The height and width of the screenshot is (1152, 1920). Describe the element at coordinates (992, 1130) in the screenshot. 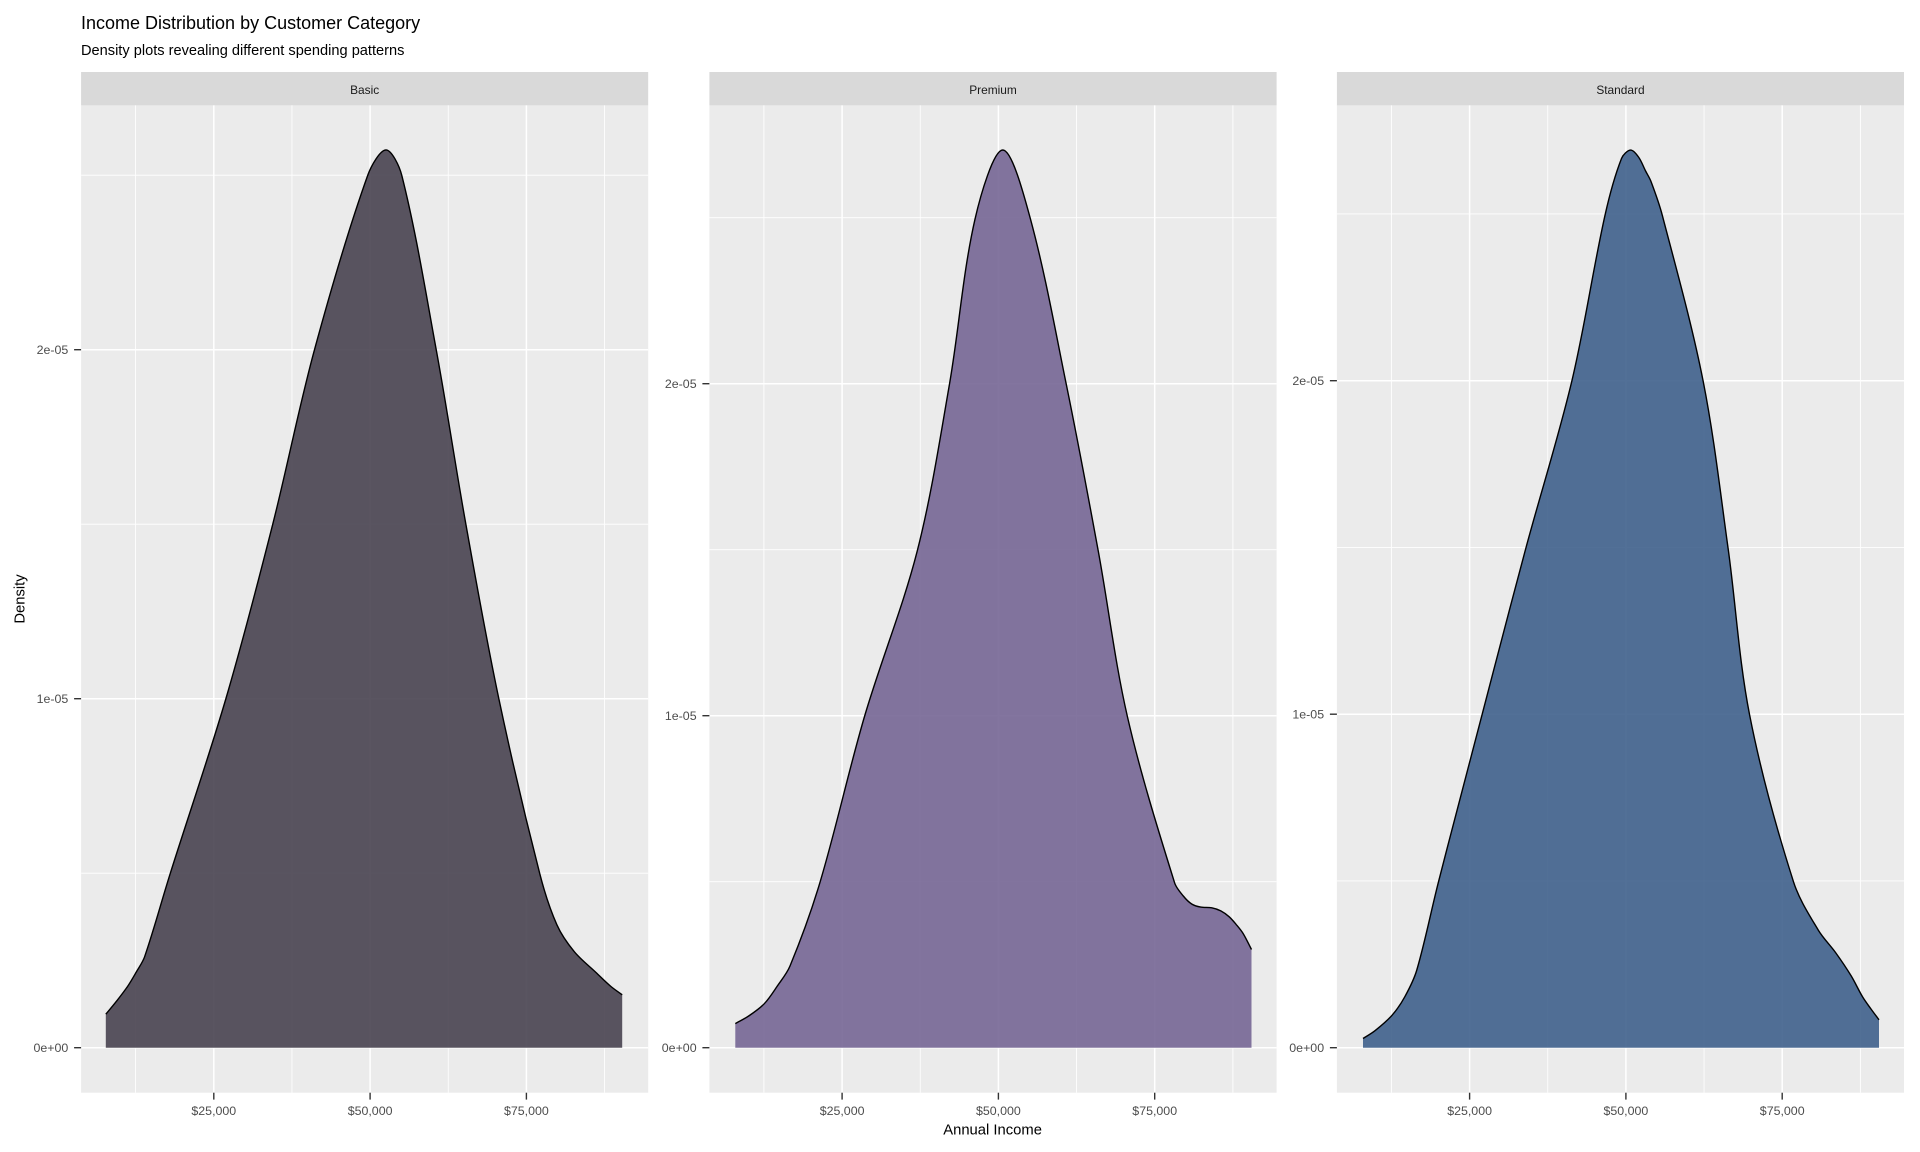

I see `svg-text: Annual Income` at that location.